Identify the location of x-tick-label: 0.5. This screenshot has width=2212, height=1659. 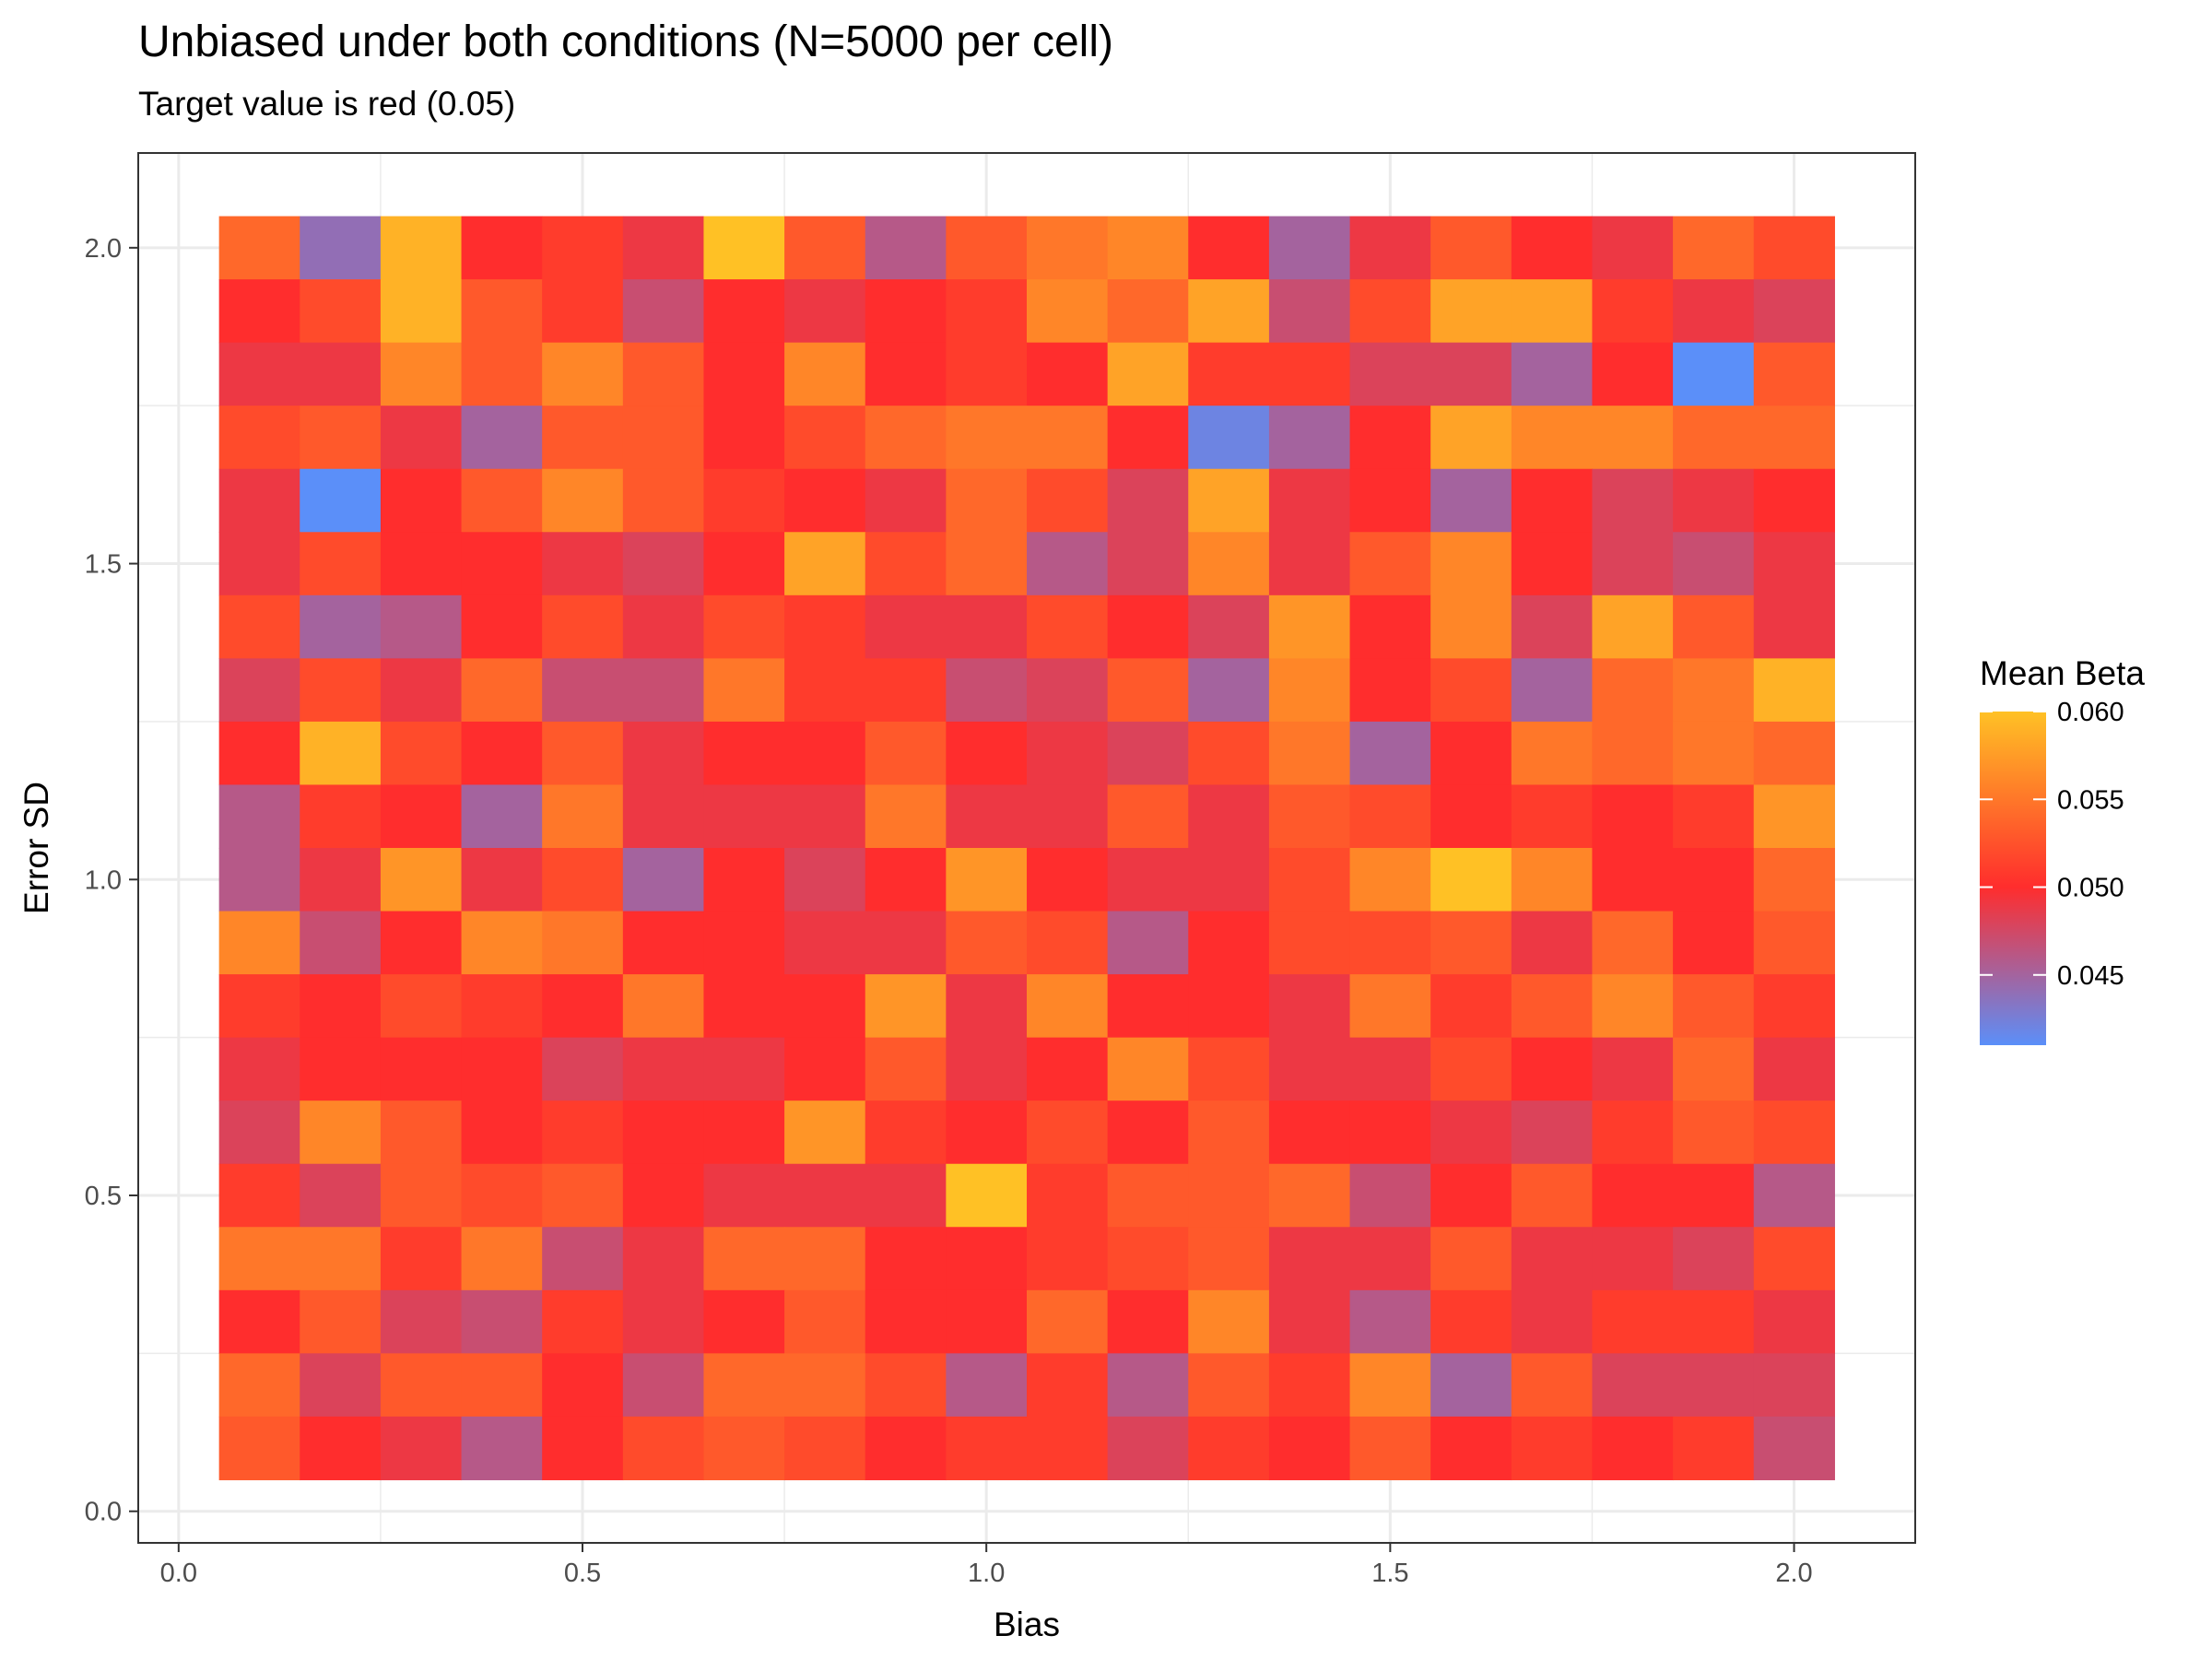
(582, 1573).